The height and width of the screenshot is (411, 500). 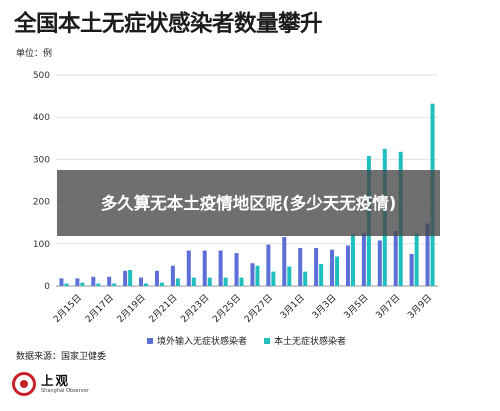 I want to click on x-tick-label: 2月15日, so click(x=67, y=308).